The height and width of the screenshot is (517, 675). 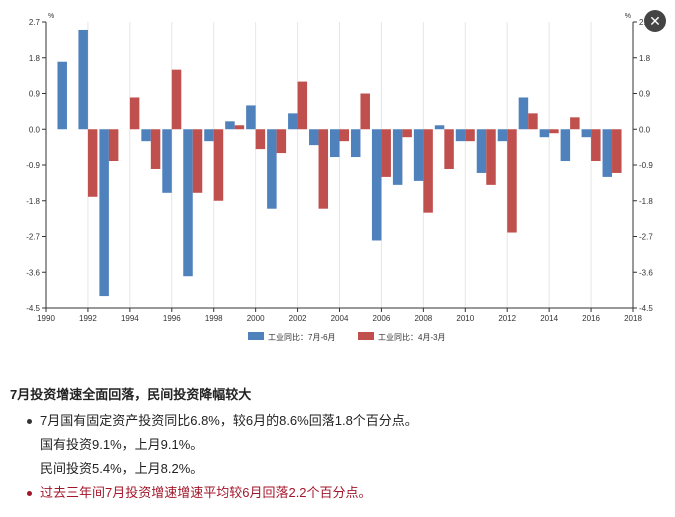 What do you see at coordinates (229, 420) in the screenshot?
I see `bullet-text: 7月国有固定资产投资同比6.8%，较6月的8.6%回落1.8个百分点。` at bounding box center [229, 420].